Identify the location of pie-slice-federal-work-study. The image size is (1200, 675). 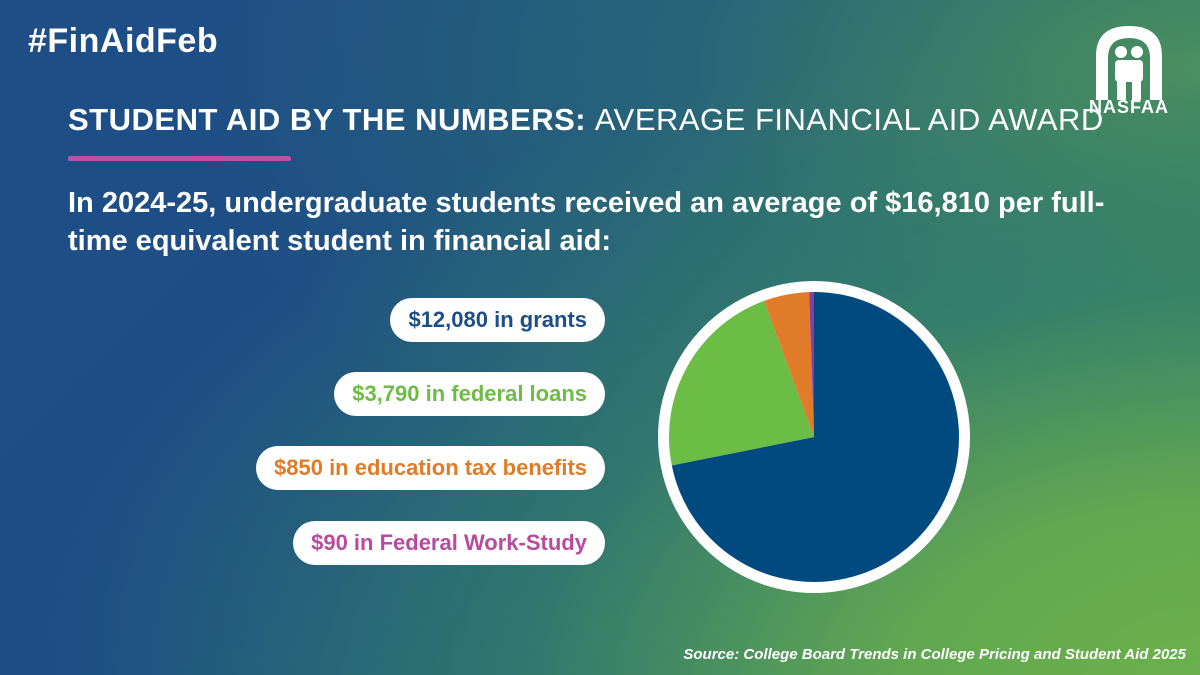
(811, 364).